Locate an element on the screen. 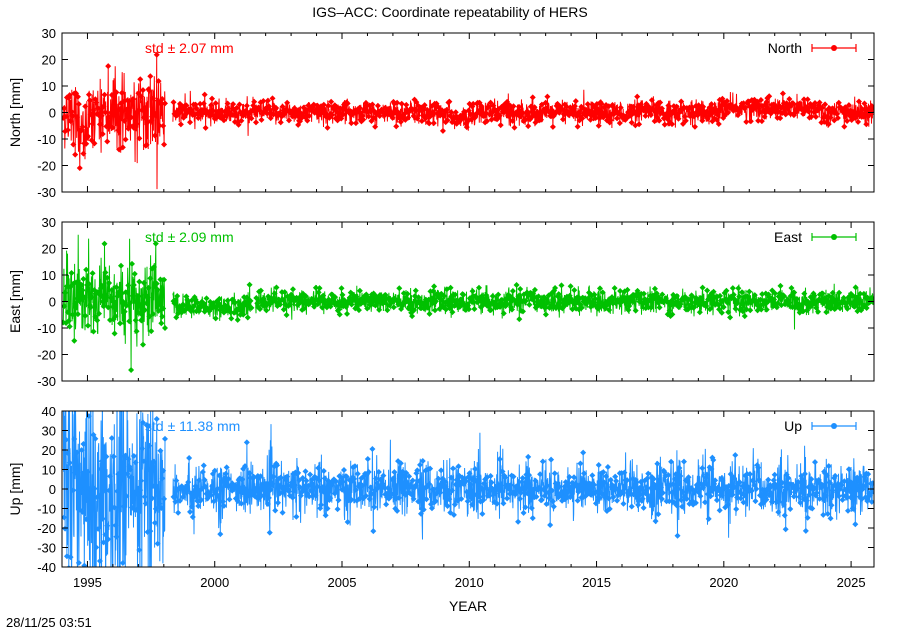 This screenshot has width=900, height=630. x-tick-label: 1995 is located at coordinates (87, 582).